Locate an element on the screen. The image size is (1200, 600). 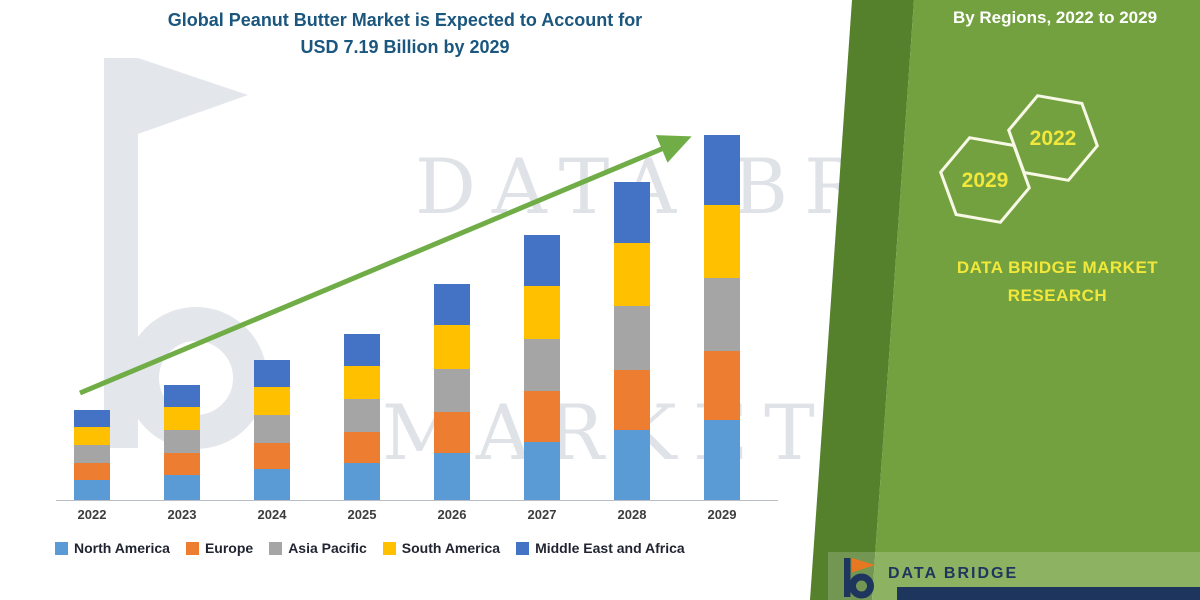
side-panel-heading: By Regions, 2022 to 2029 is located at coordinates (1055, 17).